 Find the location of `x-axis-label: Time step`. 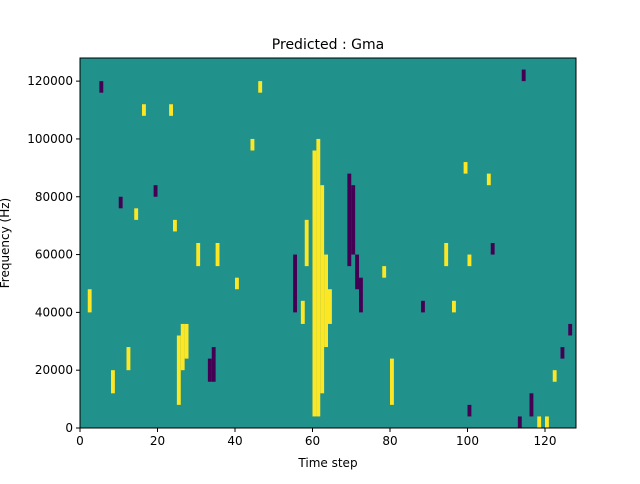

x-axis-label: Time step is located at coordinates (327, 463).